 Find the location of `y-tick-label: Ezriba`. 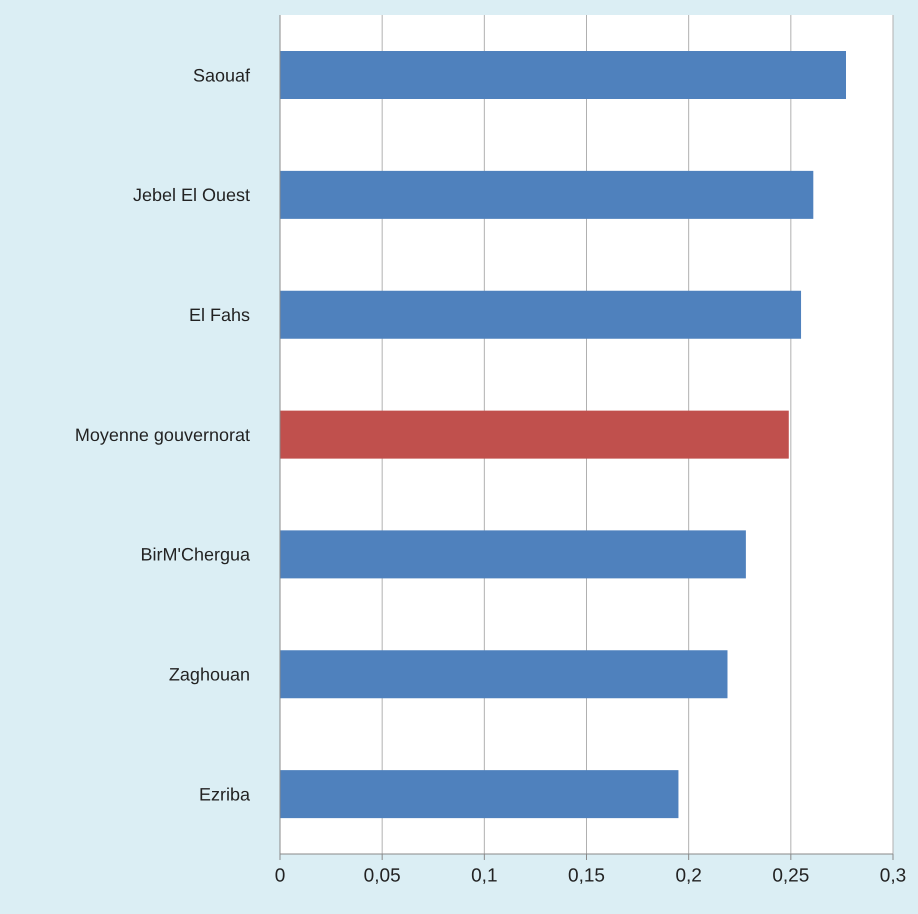

y-tick-label: Ezriba is located at coordinates (224, 794).